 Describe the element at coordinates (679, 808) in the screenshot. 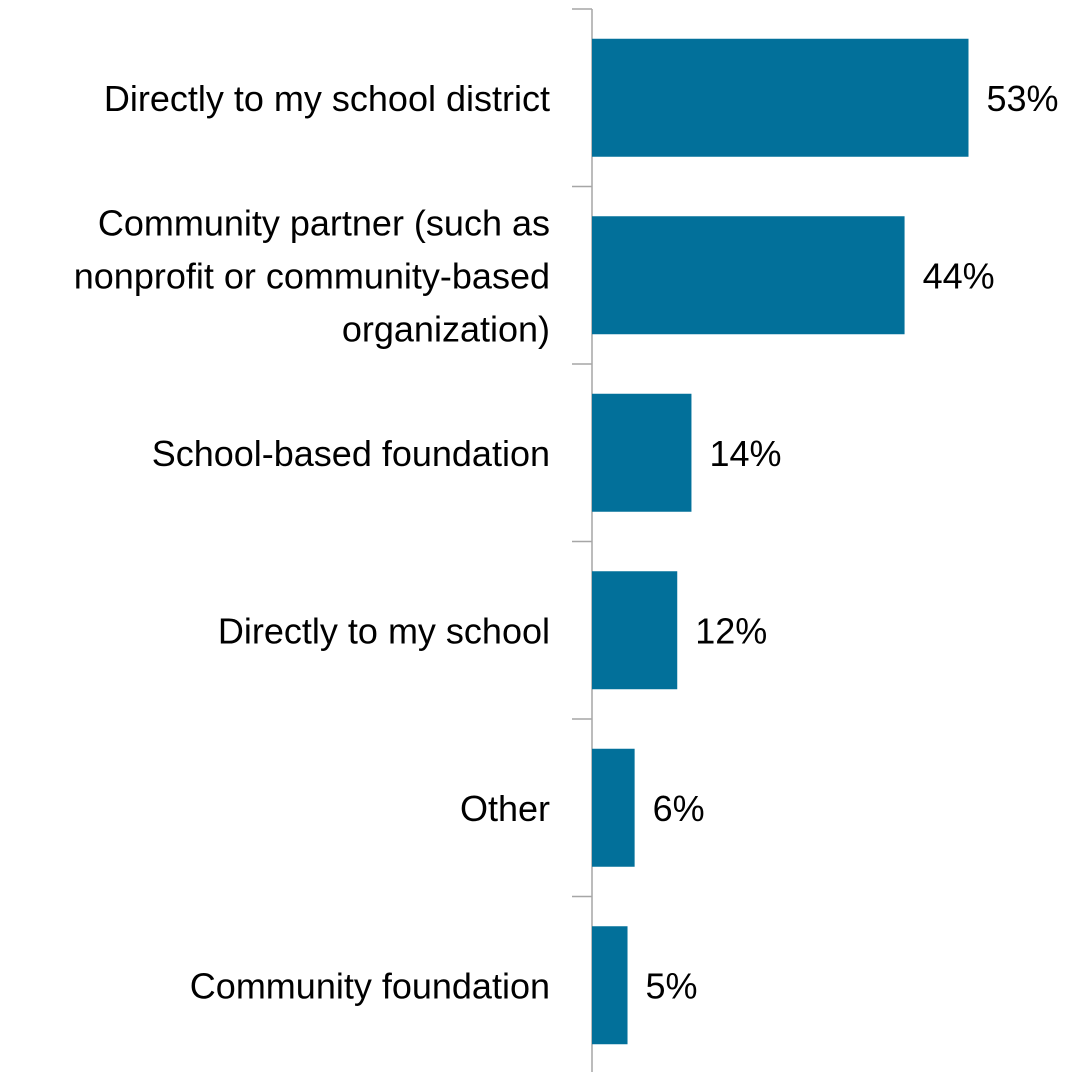

I see `value-label: 6%` at that location.